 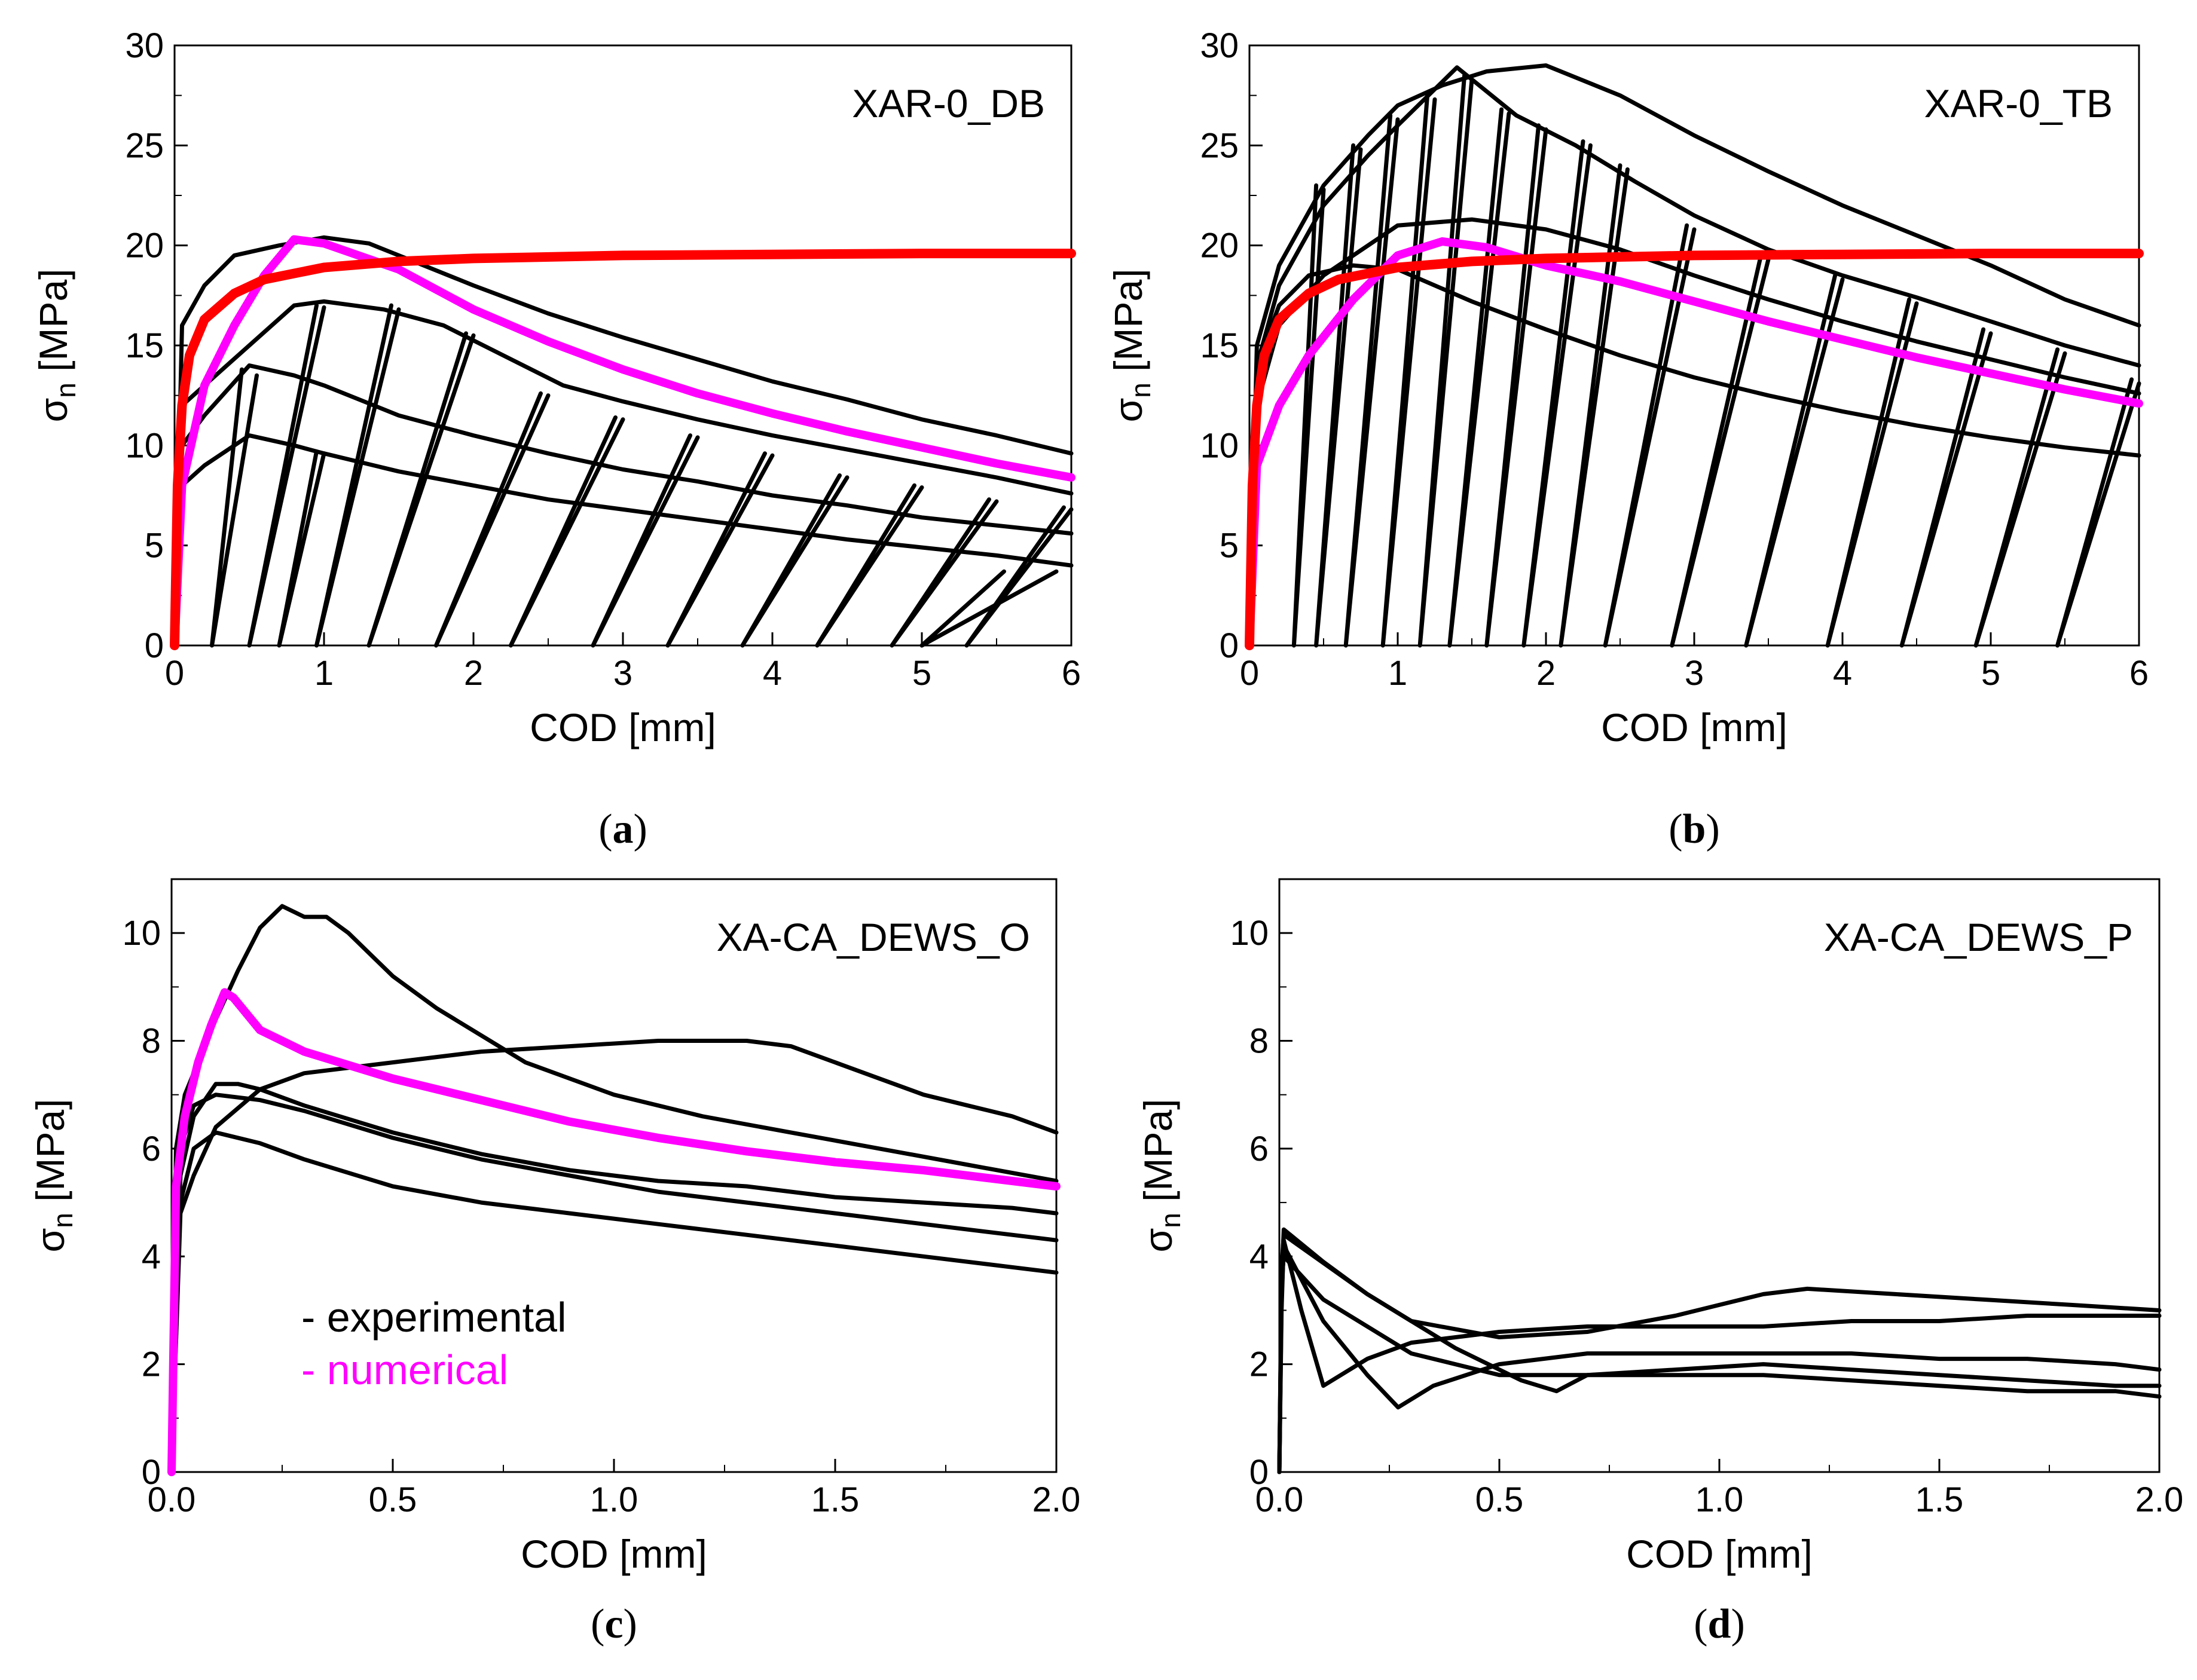 What do you see at coordinates (1719, 1500) in the screenshot?
I see `x-tick-label-d-2: 1.0` at bounding box center [1719, 1500].